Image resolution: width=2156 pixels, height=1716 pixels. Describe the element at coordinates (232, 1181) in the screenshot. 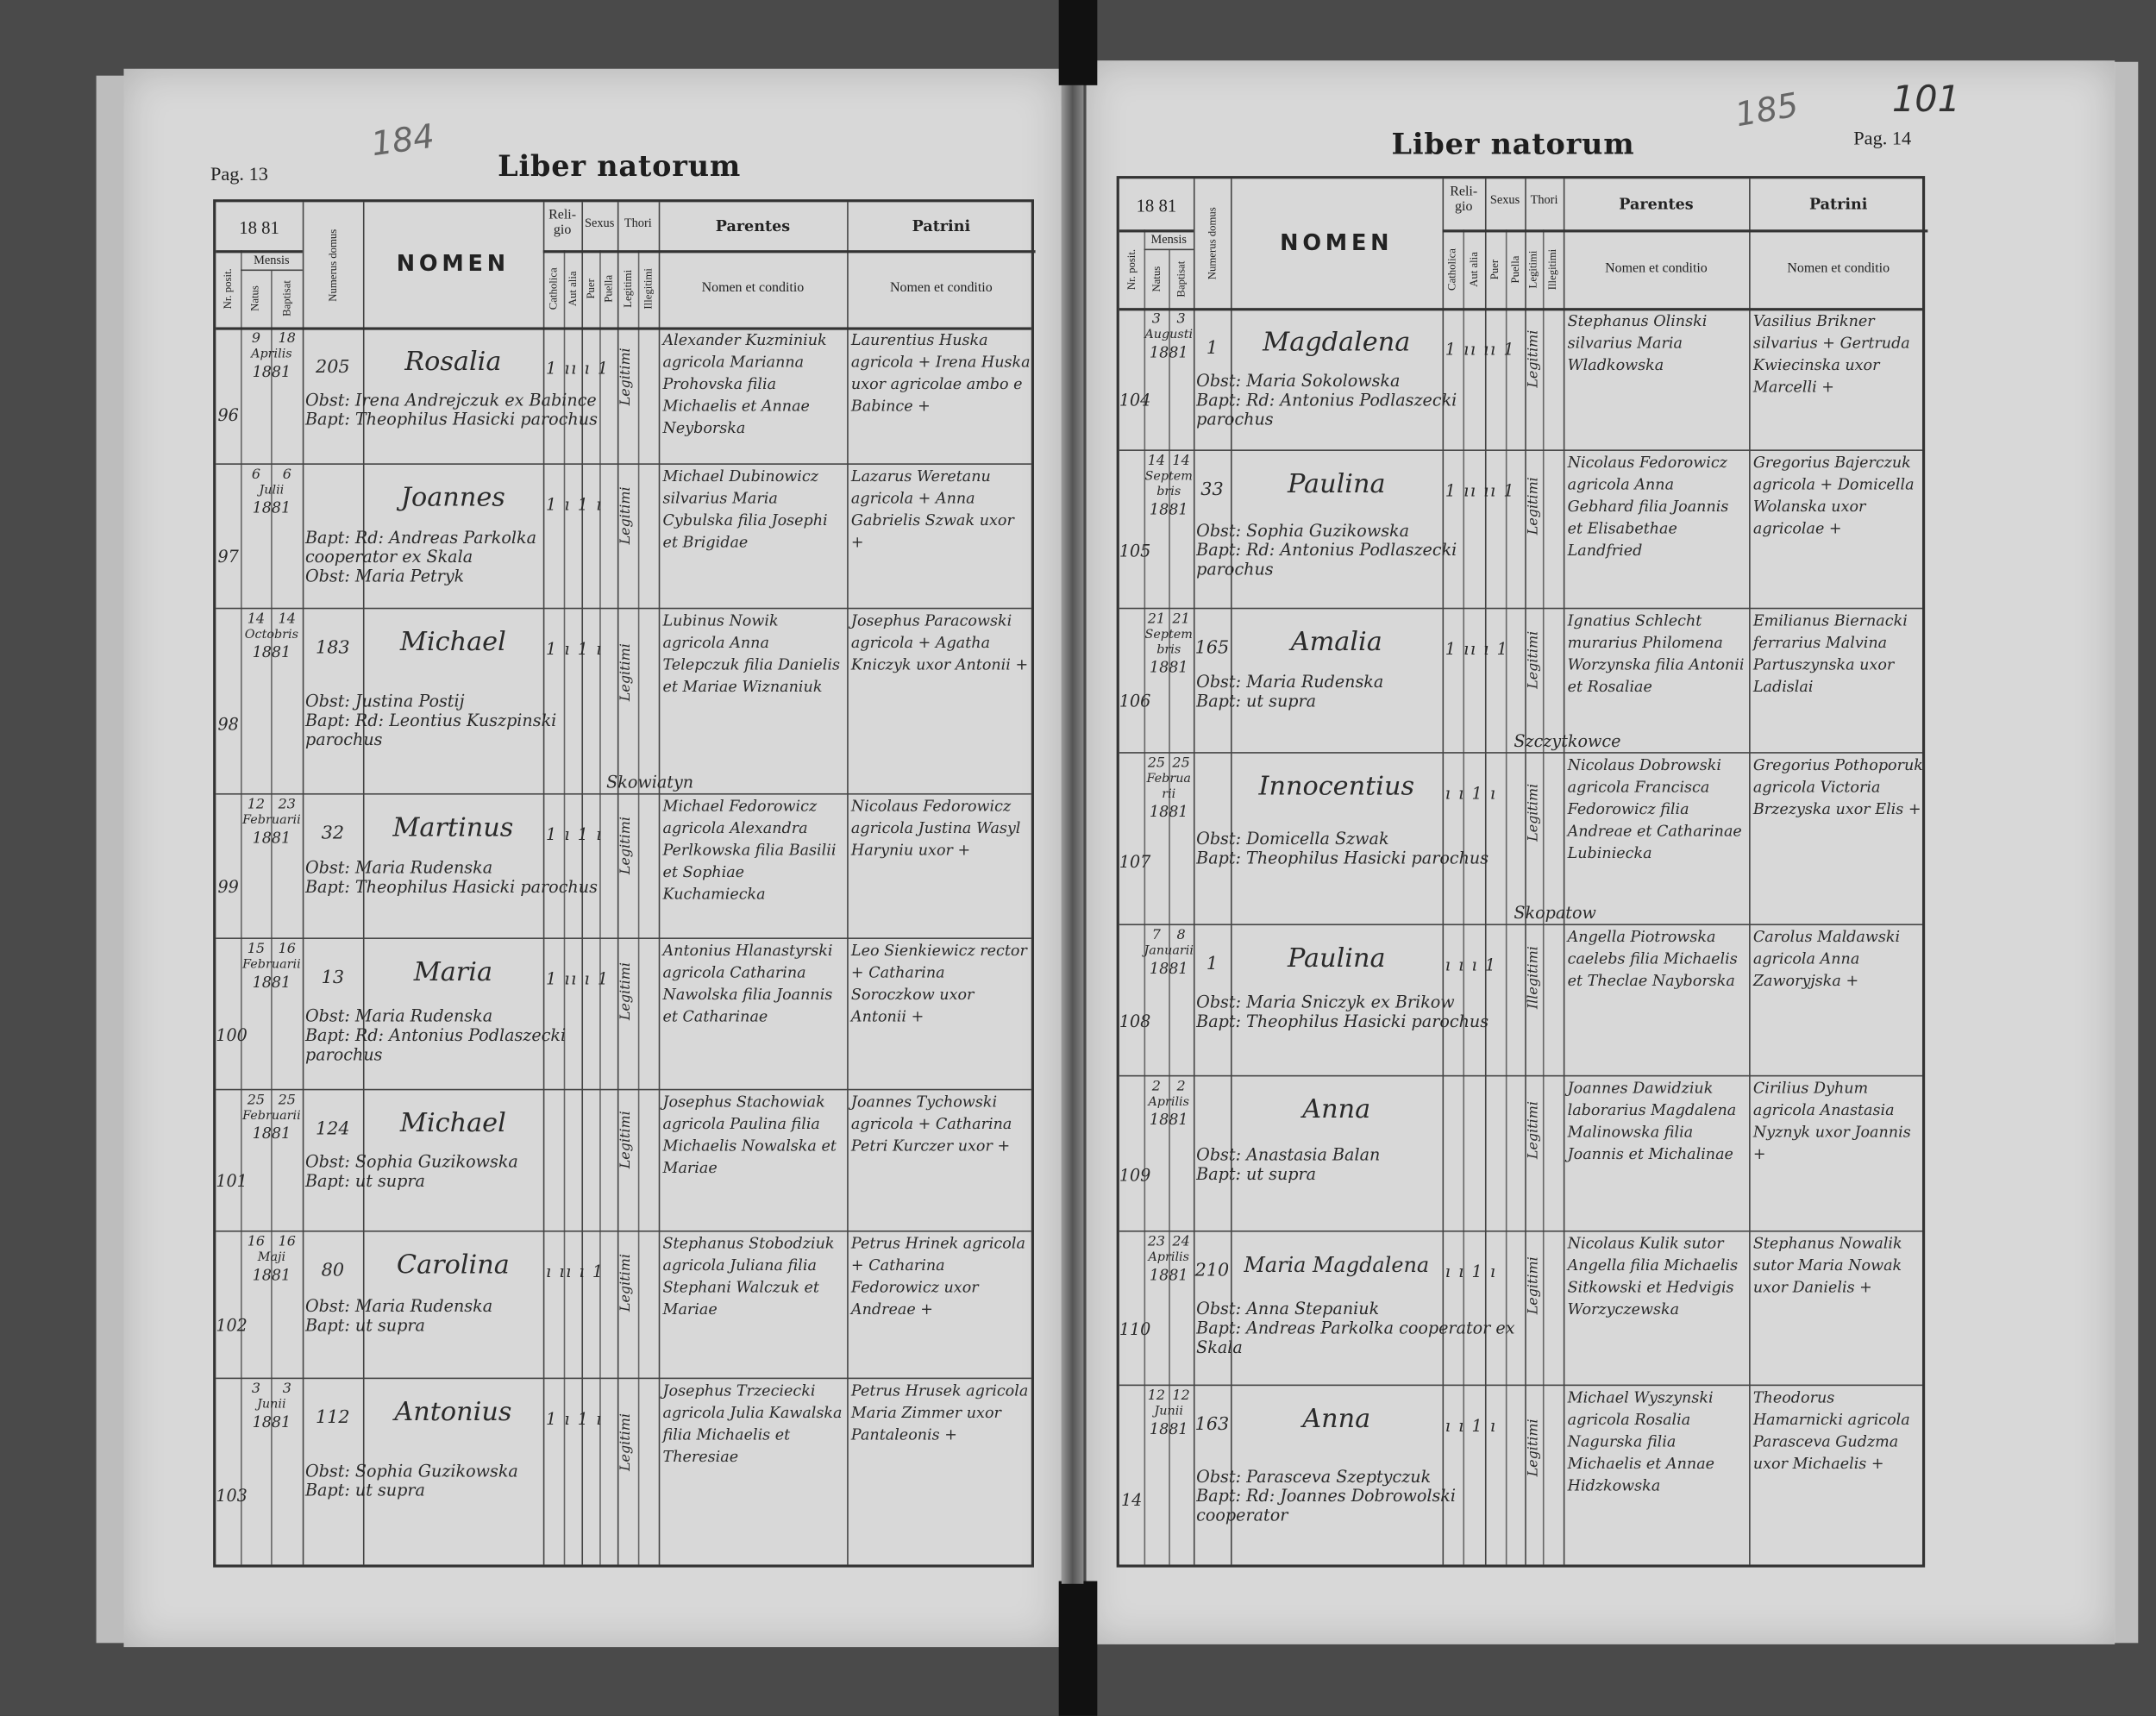

I see `entry-number: 101` at that location.